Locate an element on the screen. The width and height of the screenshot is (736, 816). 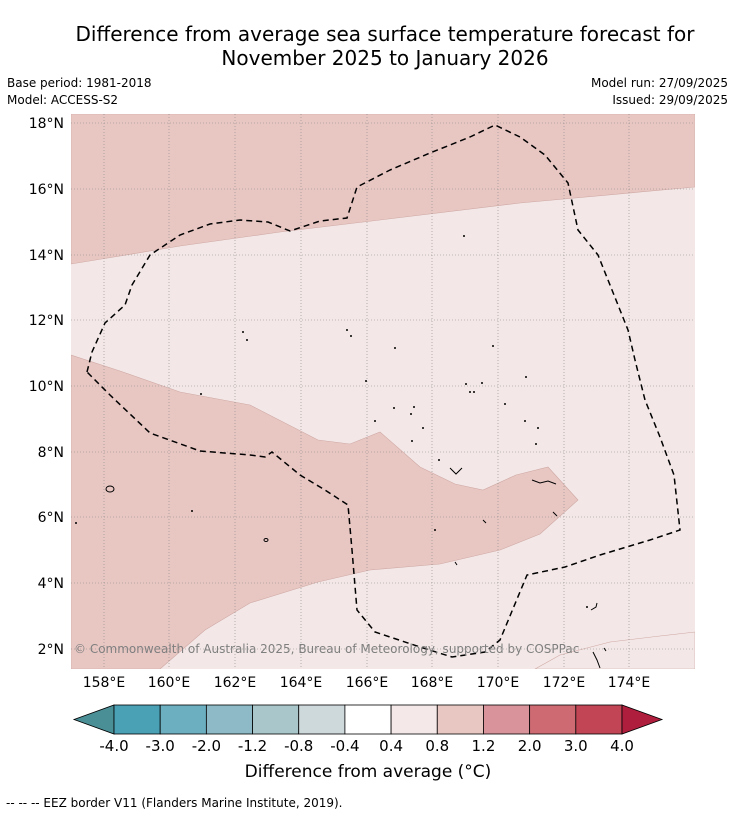
lon-label: 166°E is located at coordinates (367, 683).